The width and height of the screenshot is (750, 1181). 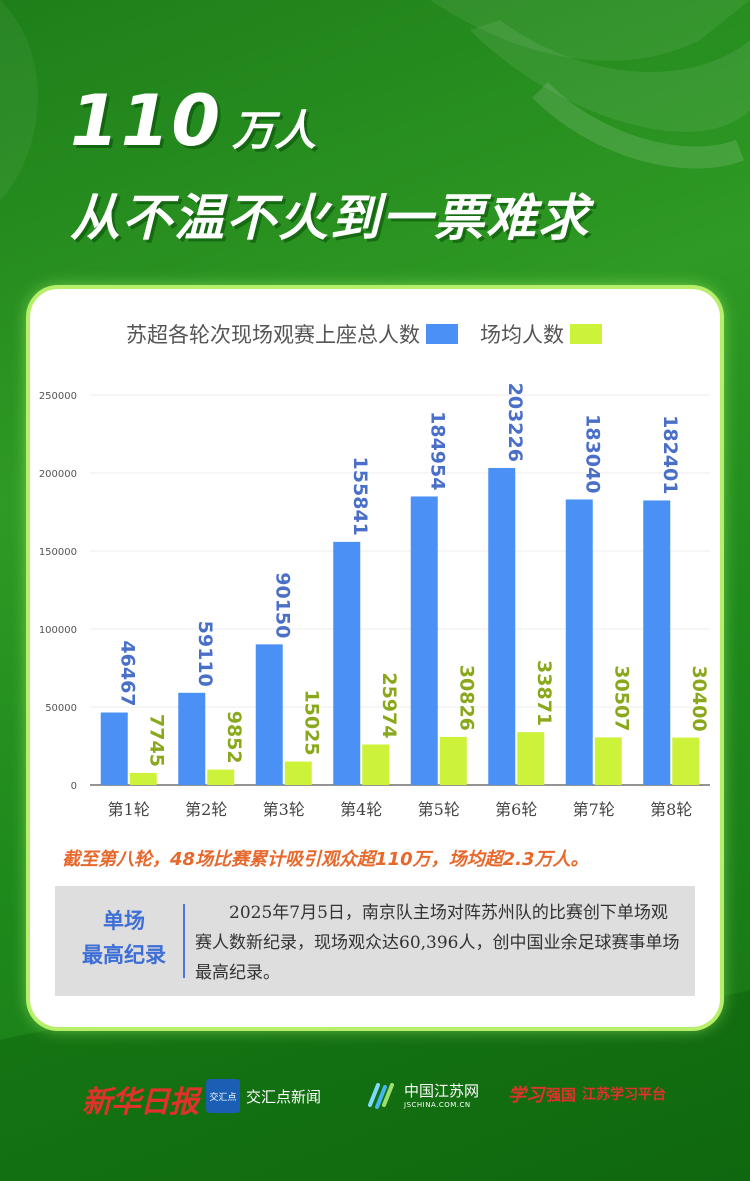 I want to click on record-title-line2: 最高纪录, so click(x=124, y=955).